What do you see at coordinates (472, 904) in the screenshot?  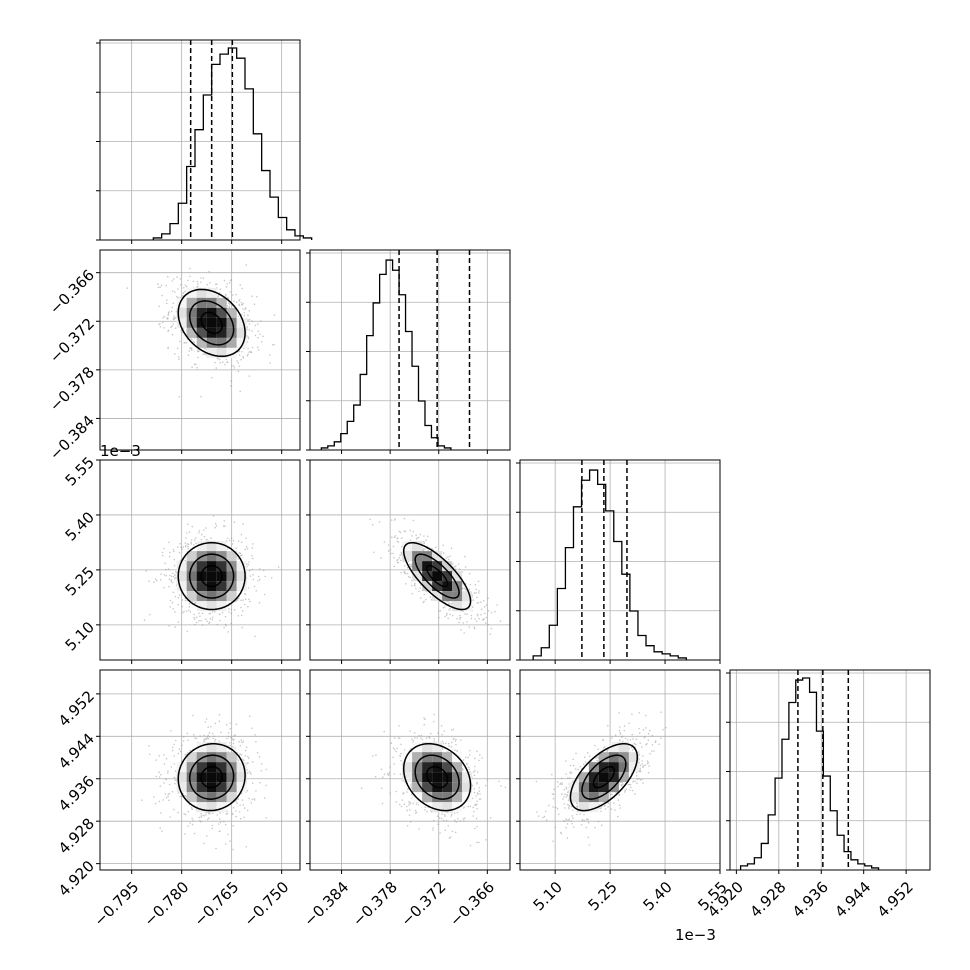 I see `x-tick-label: −0.366` at bounding box center [472, 904].